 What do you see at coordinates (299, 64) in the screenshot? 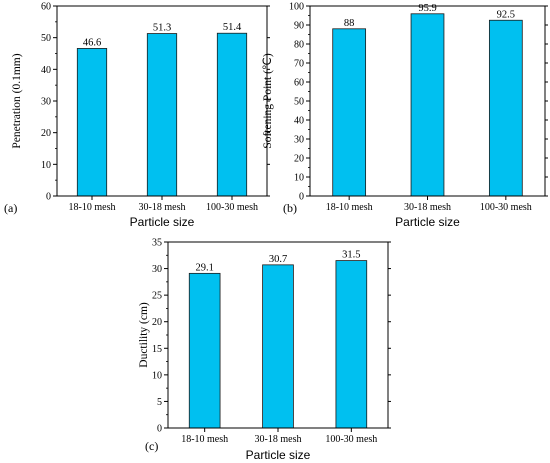
I see `p2-y-tick-label-8: 70` at bounding box center [299, 64].